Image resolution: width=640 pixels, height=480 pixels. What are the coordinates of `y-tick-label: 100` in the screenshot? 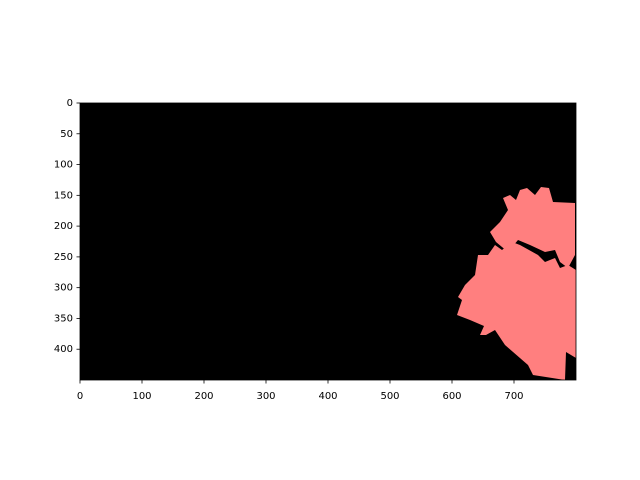 It's located at (63, 165).